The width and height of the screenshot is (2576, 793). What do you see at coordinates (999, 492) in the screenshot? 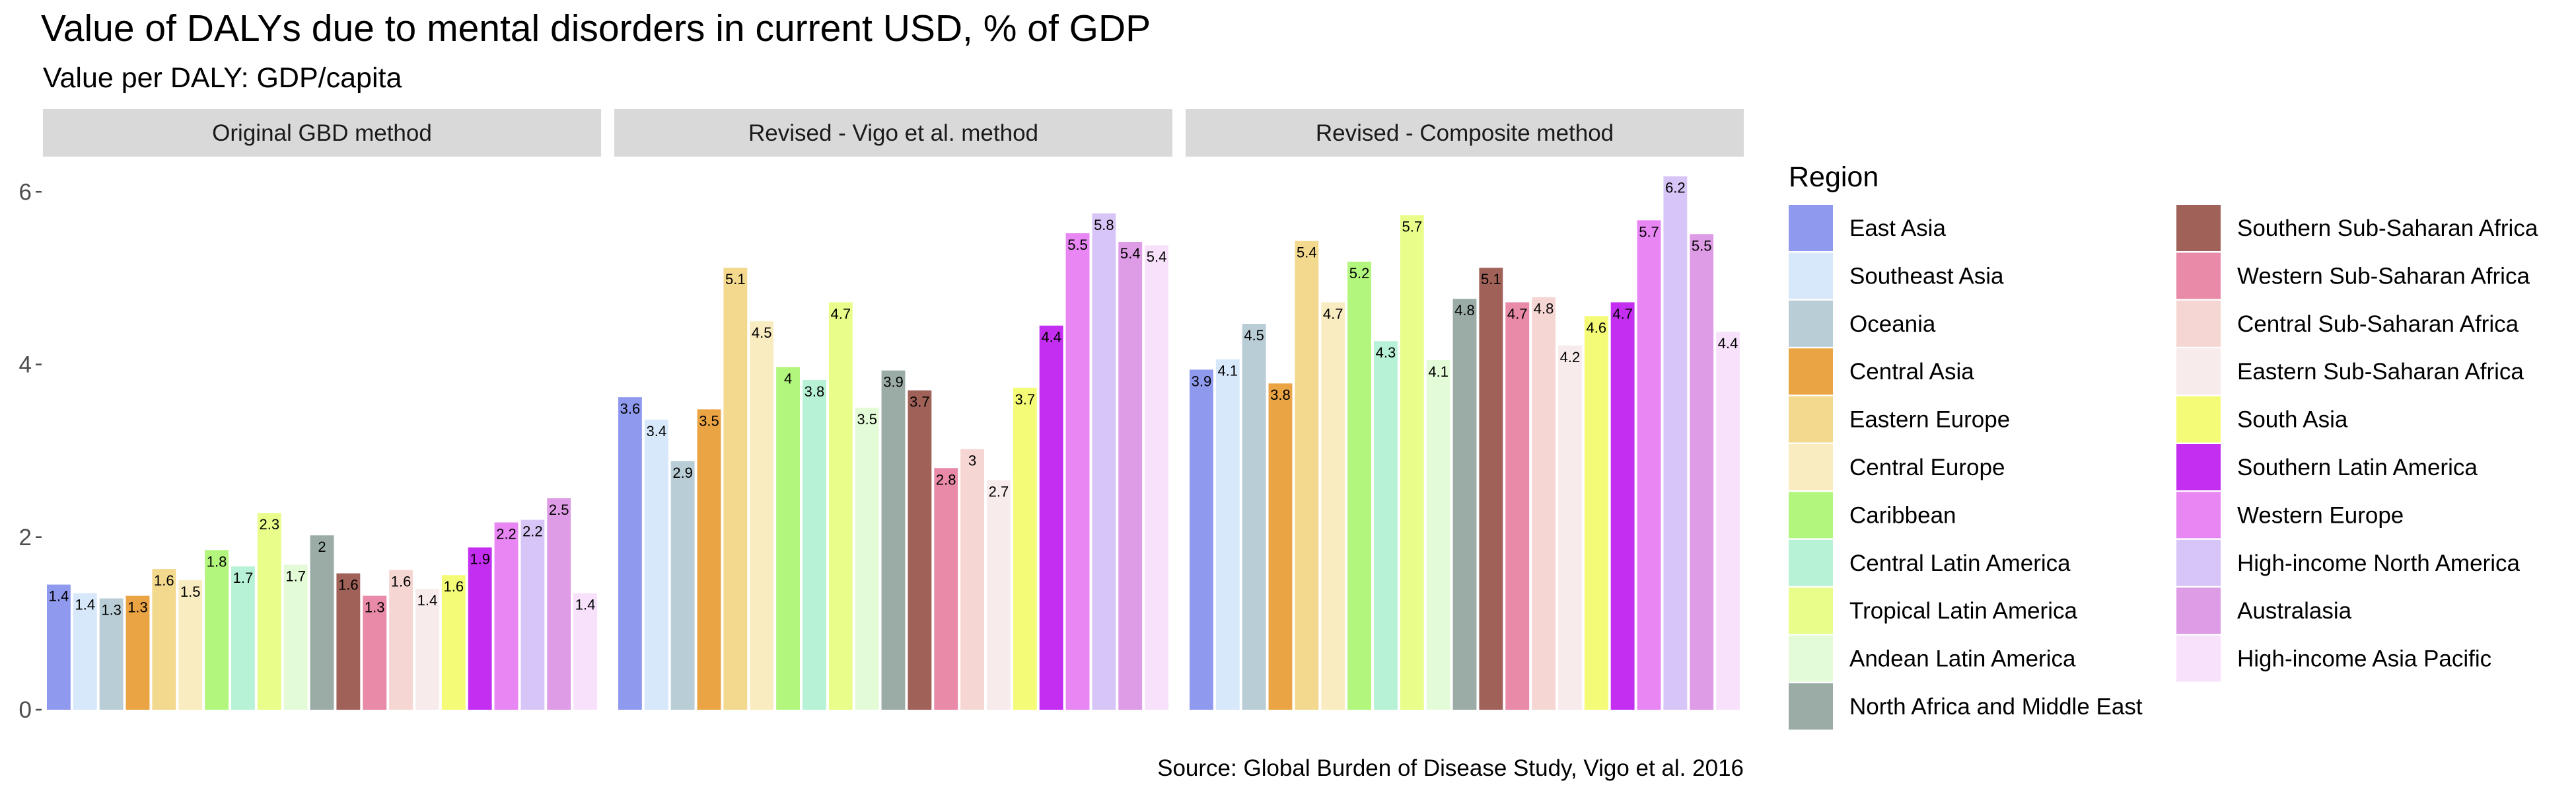
I see `bar-value-label: 2.7` at bounding box center [999, 492].